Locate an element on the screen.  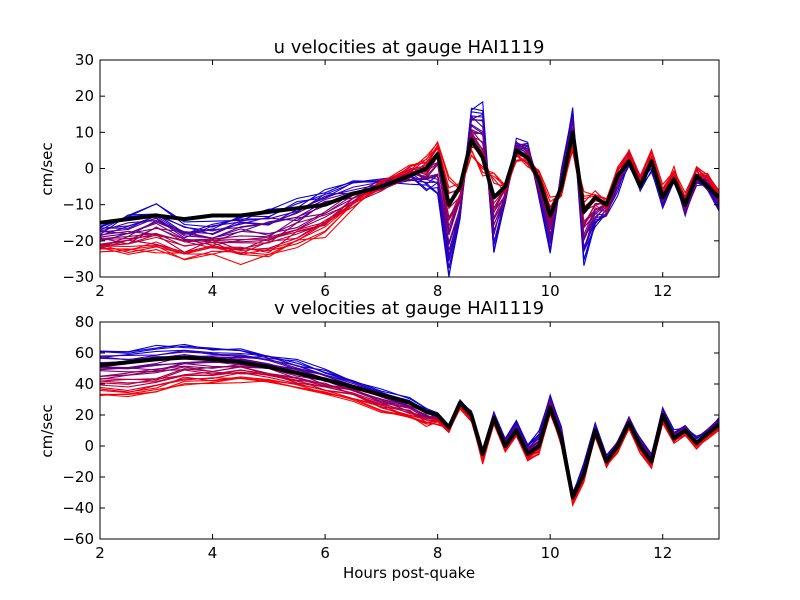
y-tick-label: −40 is located at coordinates (78, 508).